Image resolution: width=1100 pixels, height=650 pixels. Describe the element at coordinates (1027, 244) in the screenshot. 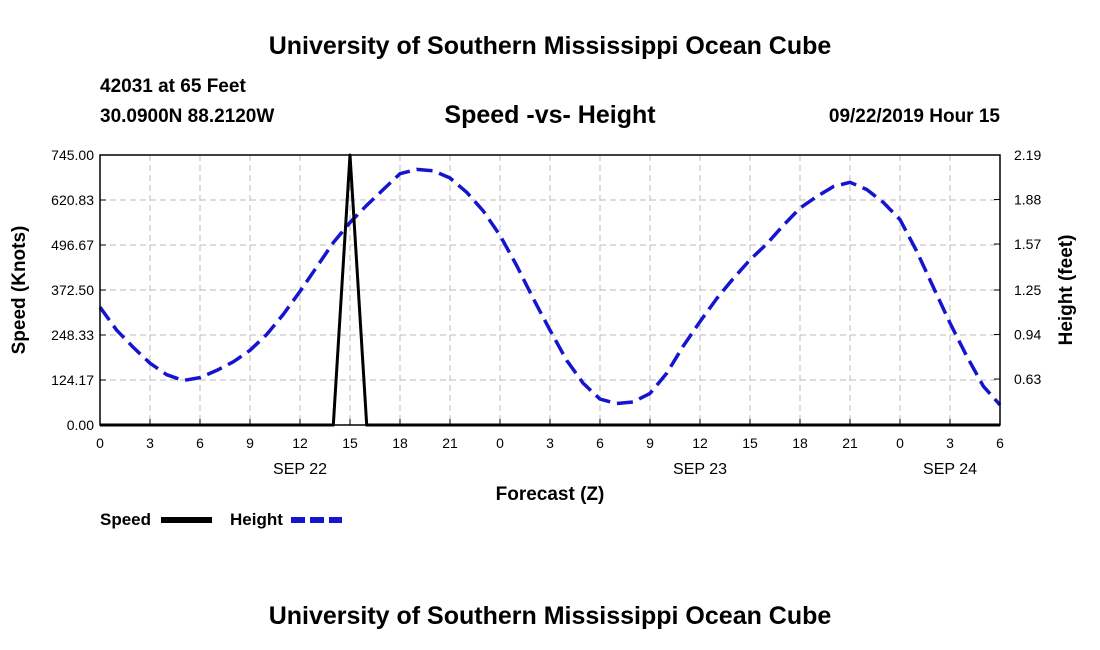

I see `y-right-tick-label: 1.57` at that location.